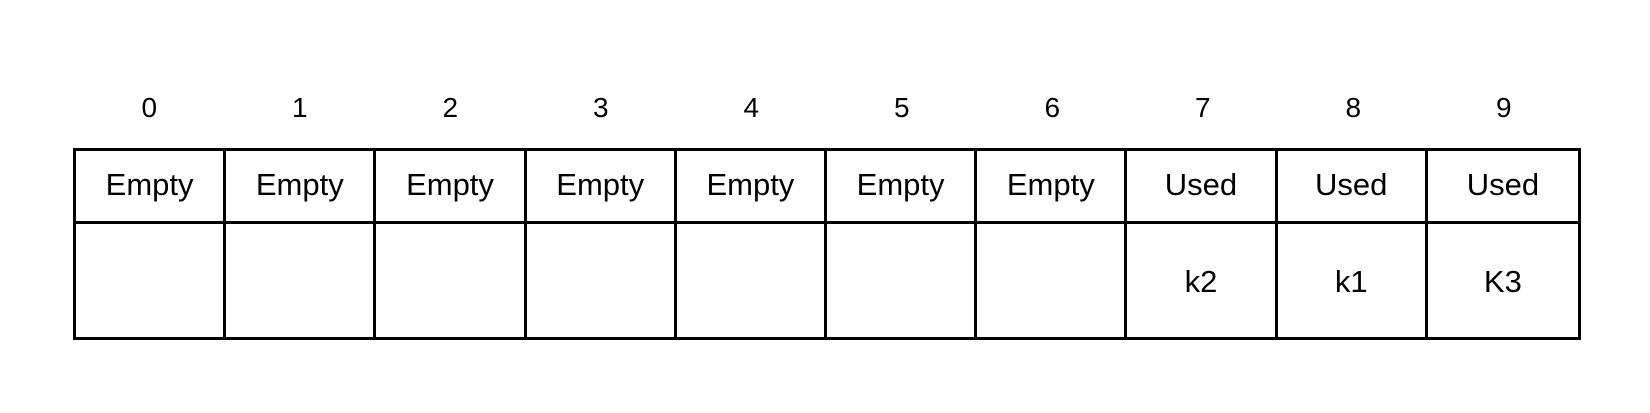 The image size is (1650, 413). Describe the element at coordinates (1202, 187) in the screenshot. I see `status-cell-7: Used` at that location.